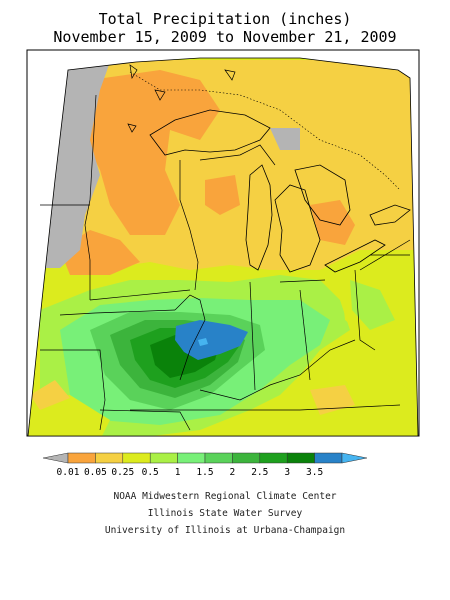  Describe the element at coordinates (322, 195) in the screenshot. I see `lake-huron` at that location.